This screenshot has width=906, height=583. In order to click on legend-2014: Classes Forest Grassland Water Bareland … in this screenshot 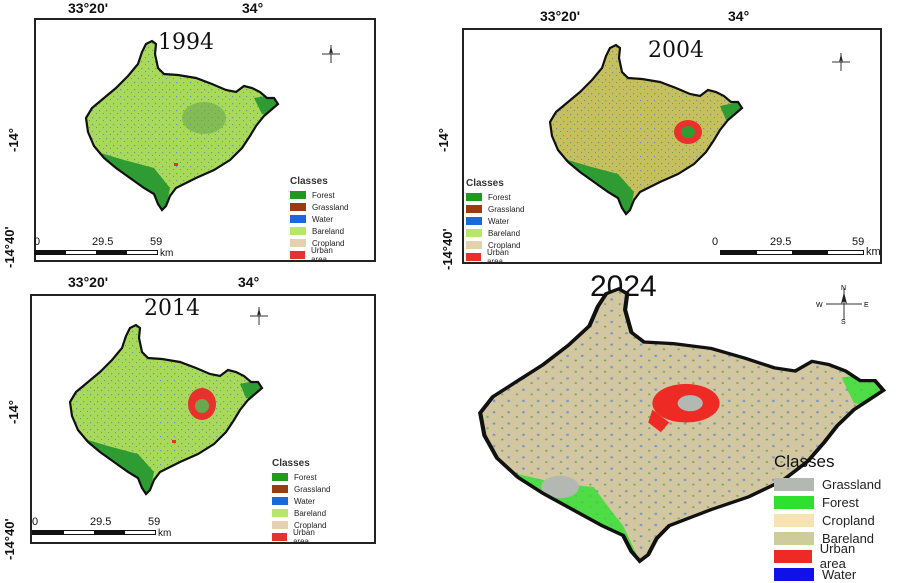, I will do `click(301, 502)`.